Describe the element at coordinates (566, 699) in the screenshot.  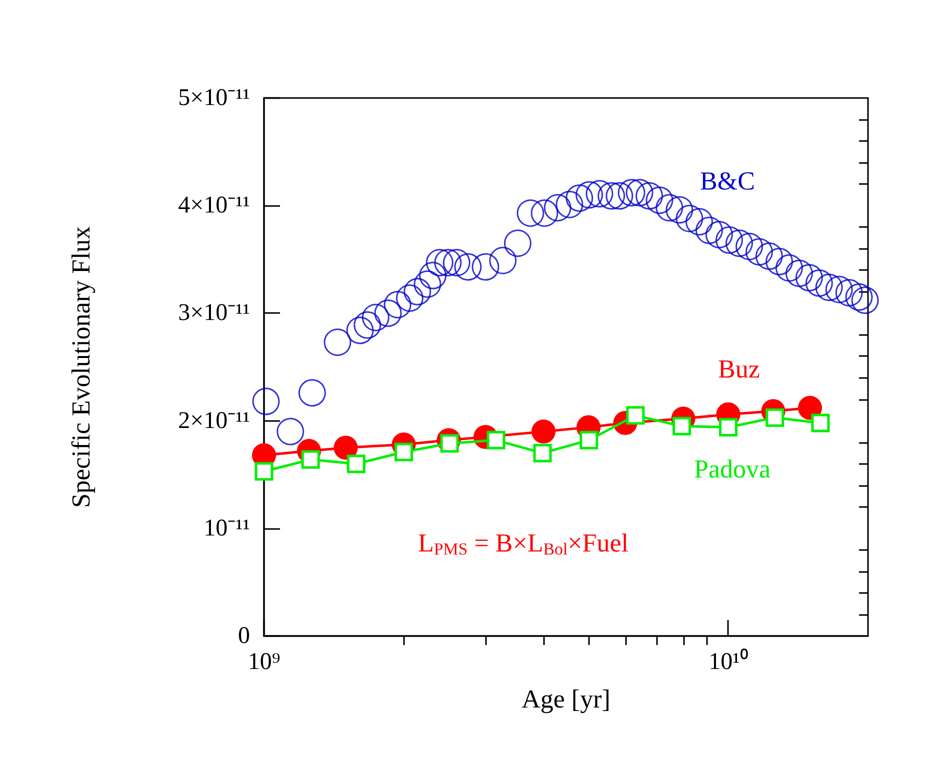
I see `x-axis-title: Age [yr]` at that location.